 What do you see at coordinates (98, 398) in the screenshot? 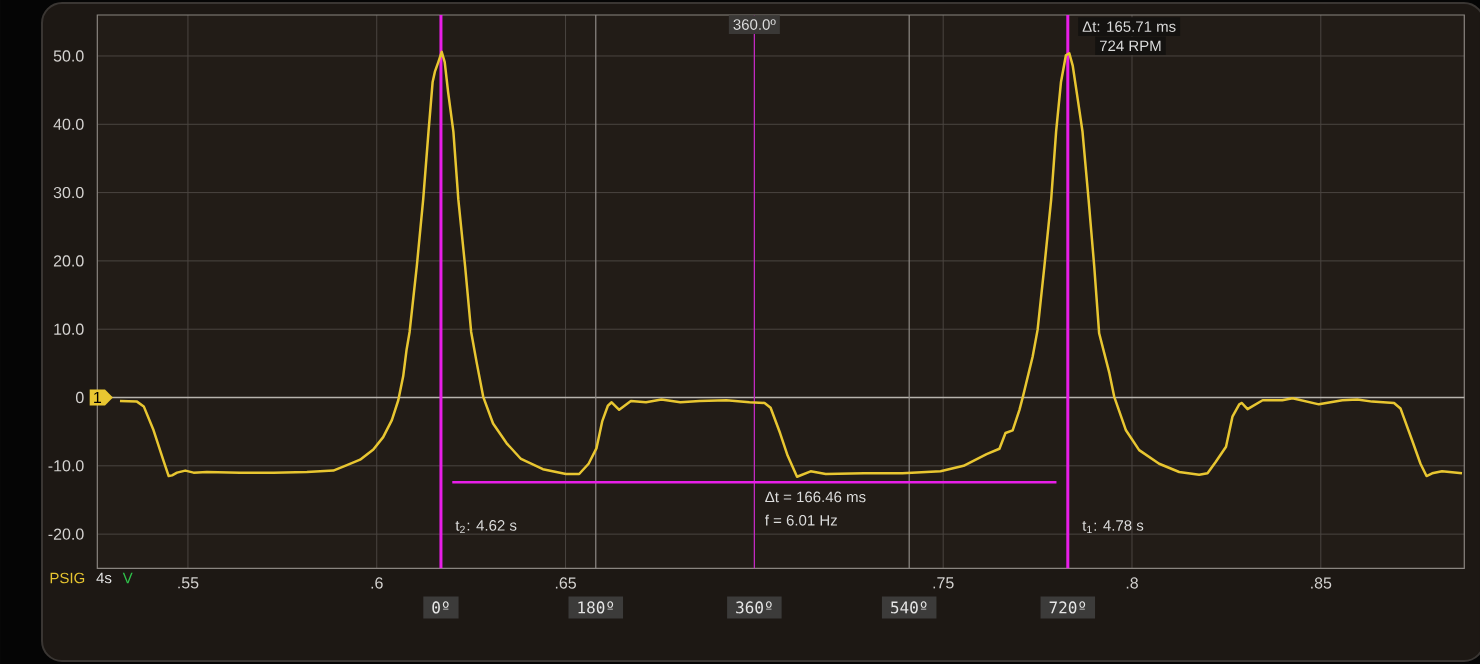
I see `annotation: 1` at bounding box center [98, 398].